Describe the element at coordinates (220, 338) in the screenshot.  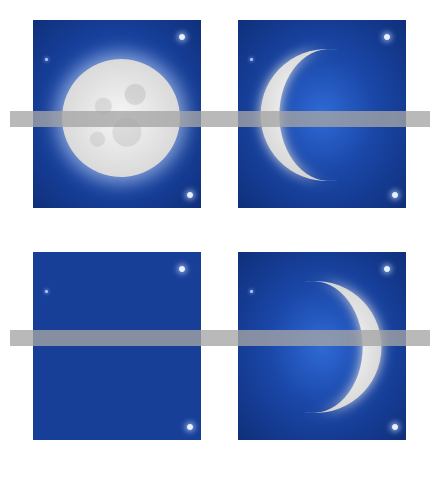
I see `watermark-band-bottom` at that location.